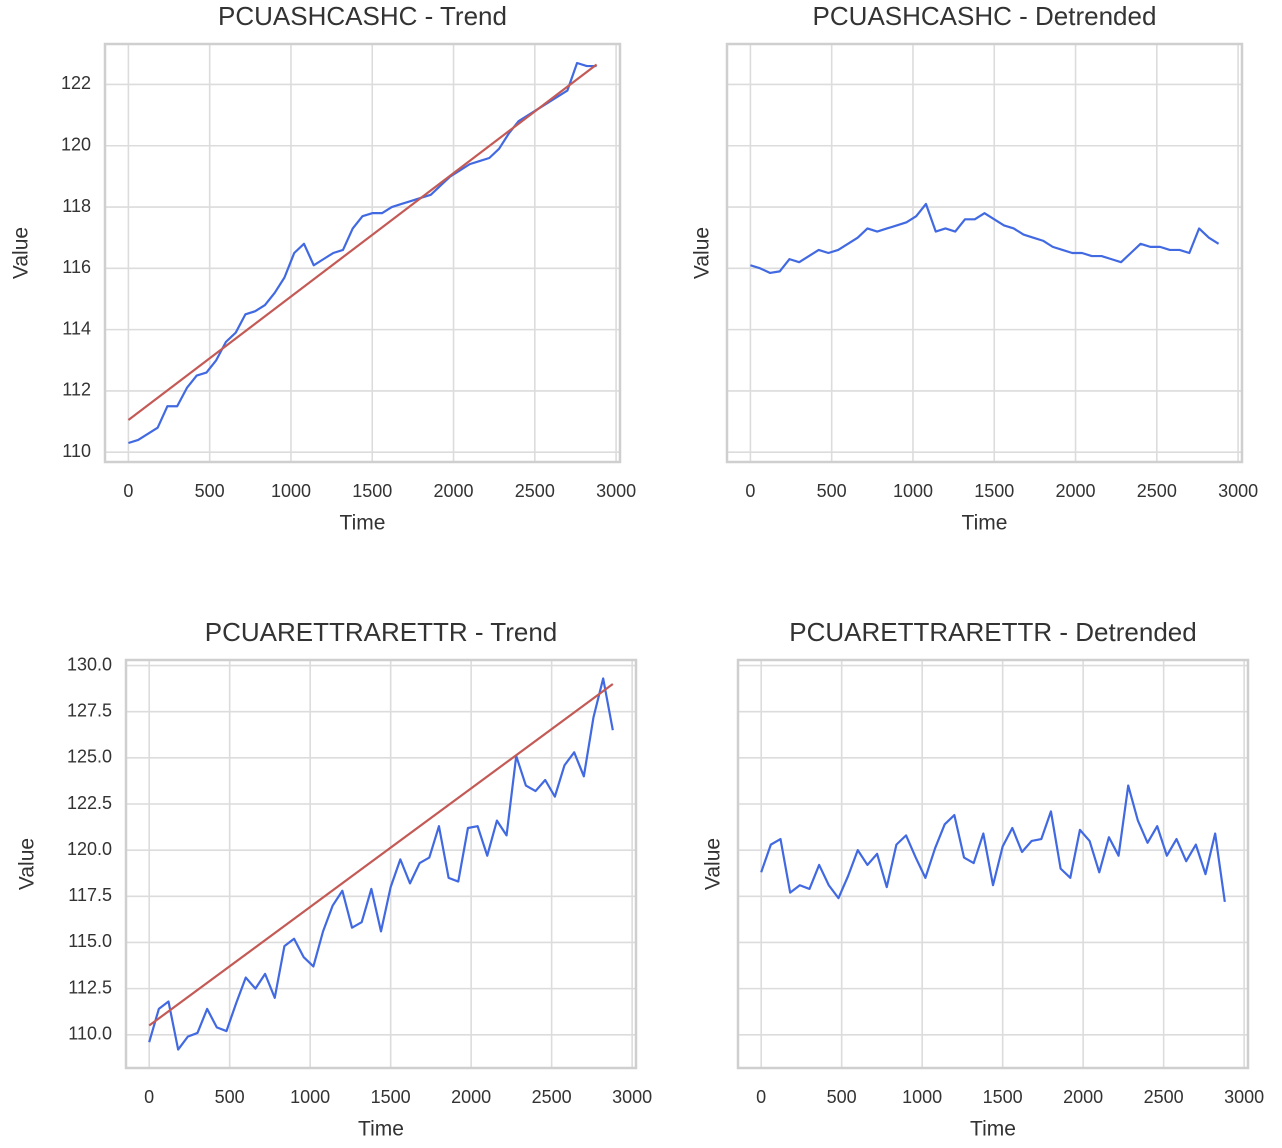  Describe the element at coordinates (90, 895) in the screenshot. I see `y-tick-label: 117.5` at that location.